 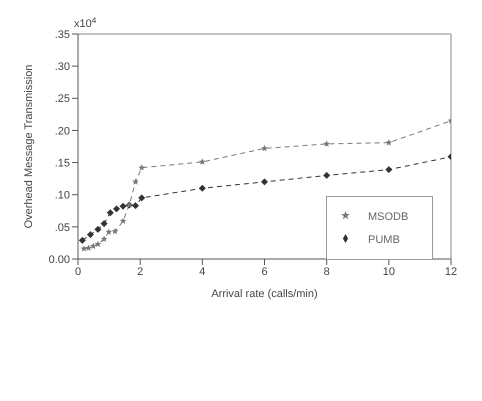 I want to click on x-tick-label: 8, so click(x=327, y=272).